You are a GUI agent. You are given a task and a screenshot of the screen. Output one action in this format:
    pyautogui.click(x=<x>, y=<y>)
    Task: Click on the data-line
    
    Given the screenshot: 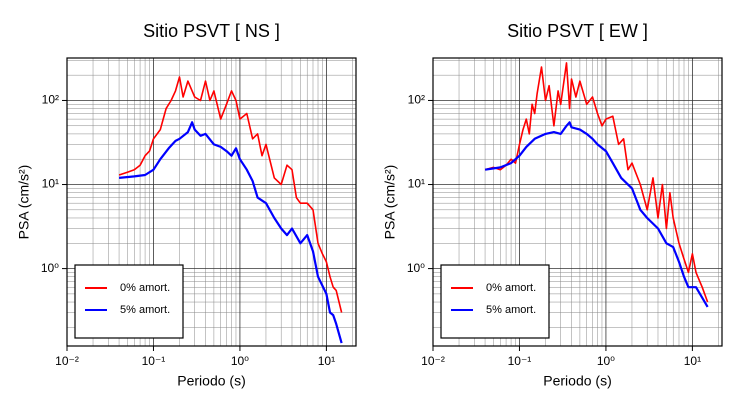 What is the action you would take?
    pyautogui.click(x=596, y=214)
    